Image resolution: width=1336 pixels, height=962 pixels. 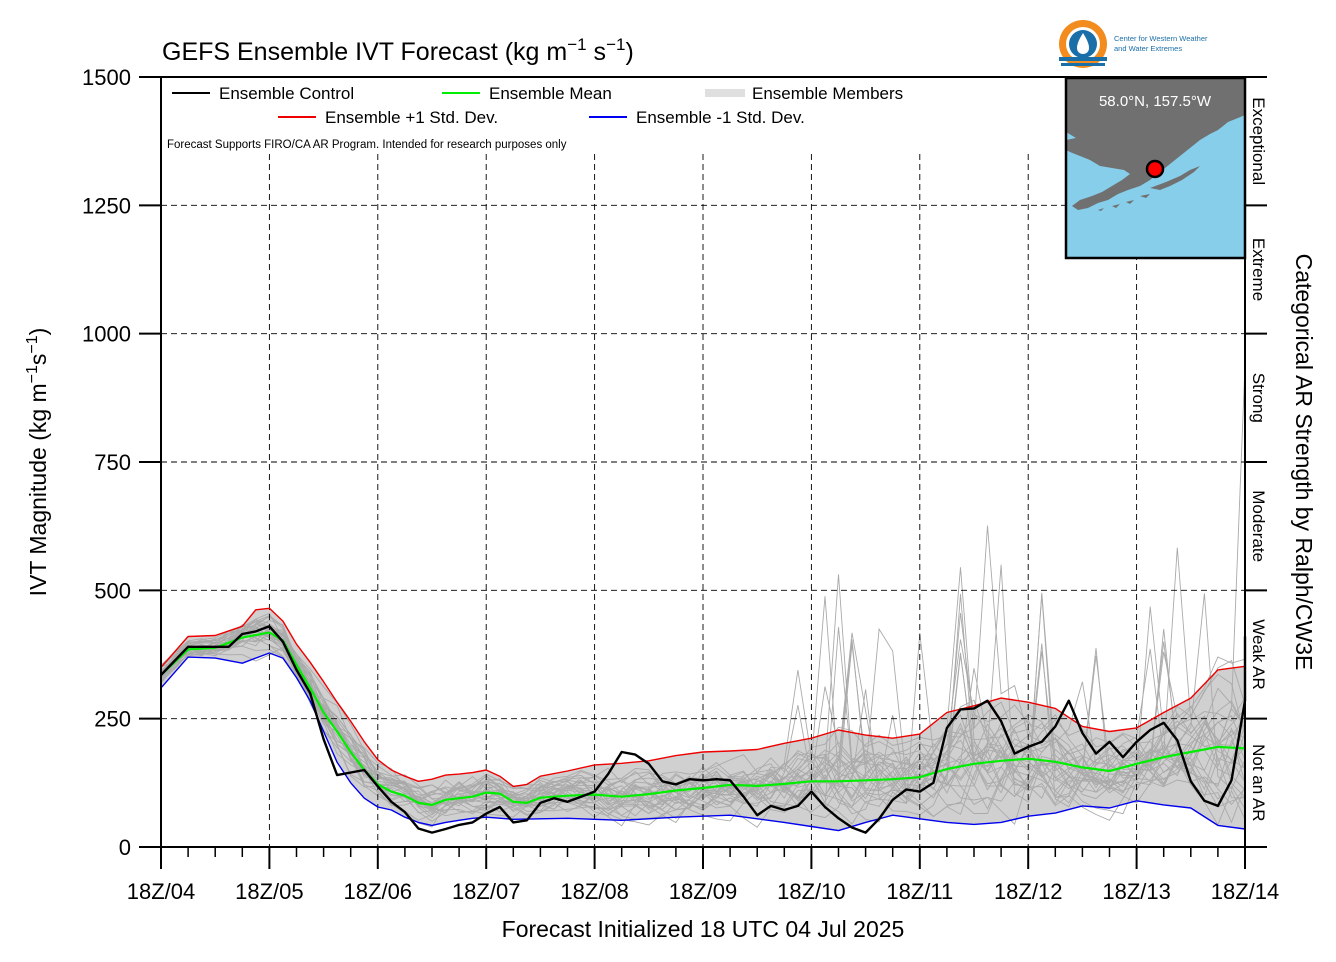 I want to click on y-tick-label: 500, so click(x=112, y=590).